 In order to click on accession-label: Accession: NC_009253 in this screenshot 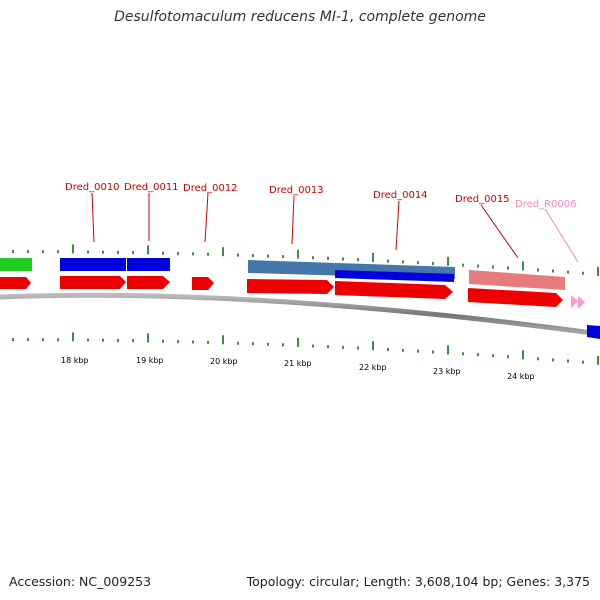, I will do `click(80, 581)`.